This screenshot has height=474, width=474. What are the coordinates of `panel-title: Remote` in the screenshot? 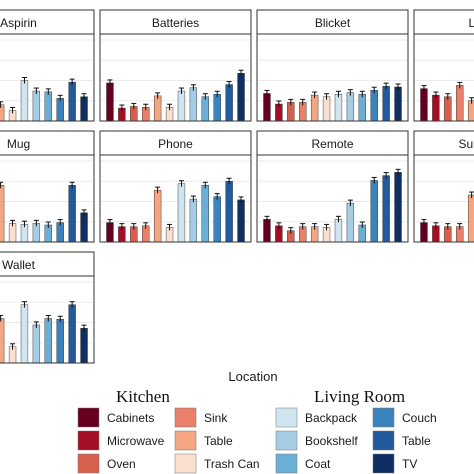 It's located at (332, 144).